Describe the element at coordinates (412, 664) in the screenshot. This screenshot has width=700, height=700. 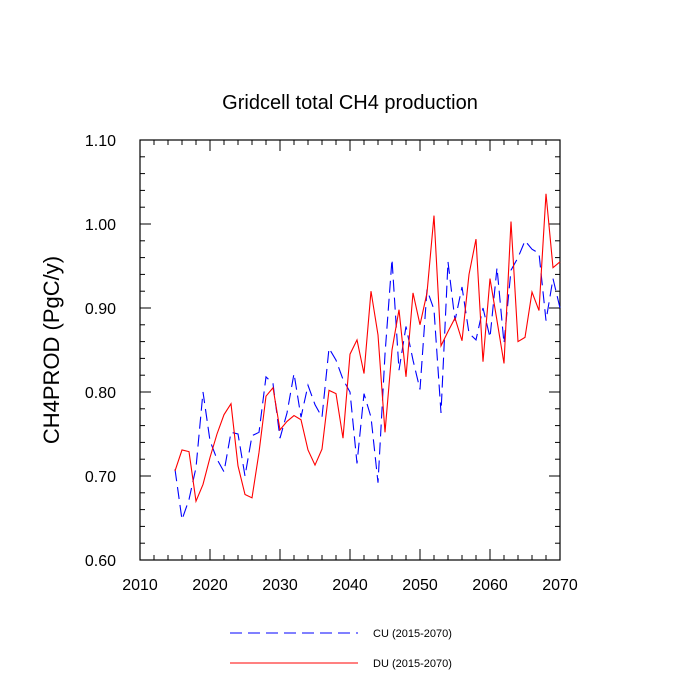
I see `legend-label-1: DU (2015-2070)` at that location.